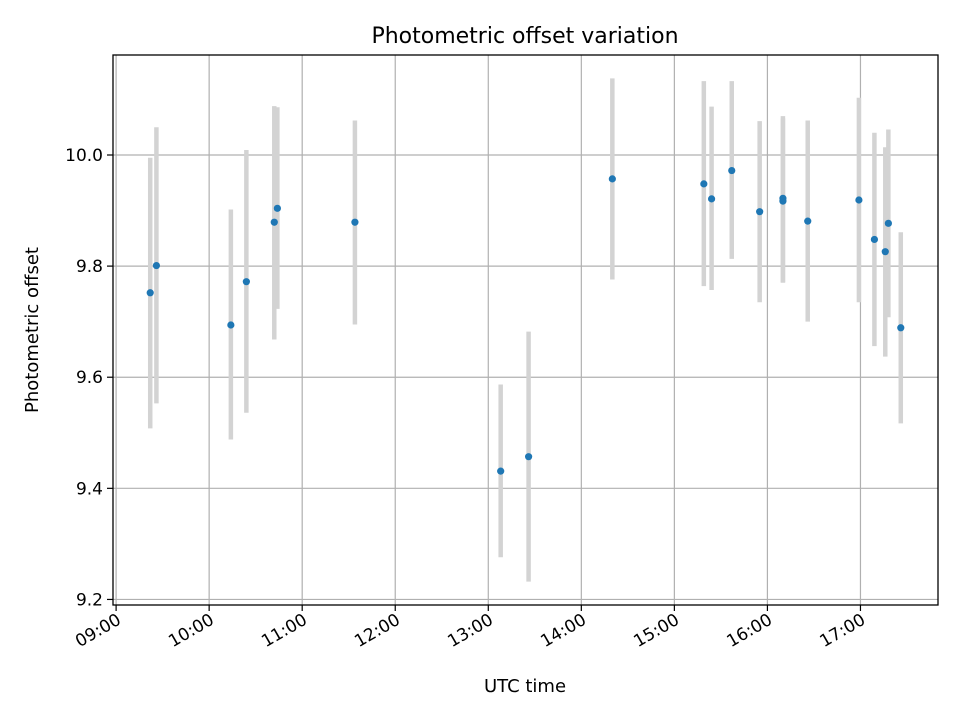 The height and width of the screenshot is (720, 960). Describe the element at coordinates (524, 36) in the screenshot. I see `chart-title: Photometric offset variation` at that location.